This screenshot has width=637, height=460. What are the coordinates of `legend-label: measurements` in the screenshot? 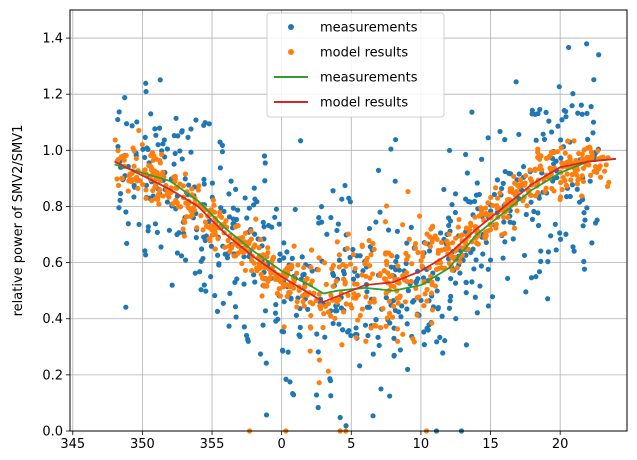 It's located at (369, 78).